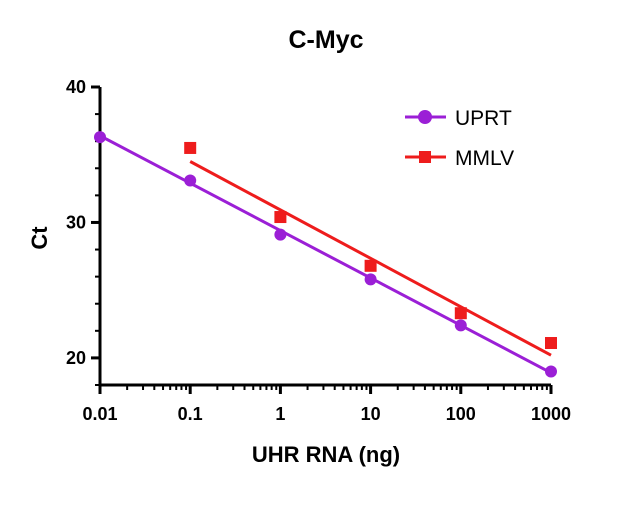 The height and width of the screenshot is (517, 620). Describe the element at coordinates (459, 138) in the screenshot. I see `legend: UPRT MMLV` at that location.